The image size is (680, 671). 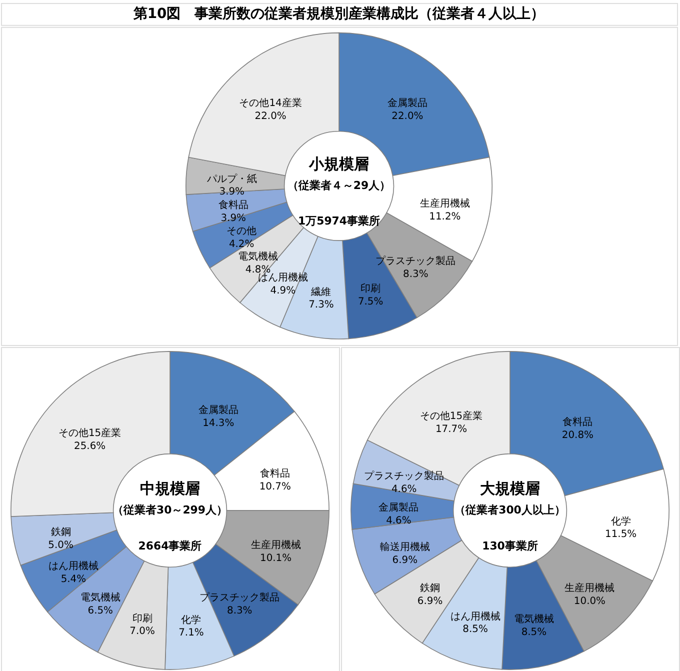 What do you see at coordinates (371, 302) in the screenshot?
I see `data-label: 7.5%` at bounding box center [371, 302].